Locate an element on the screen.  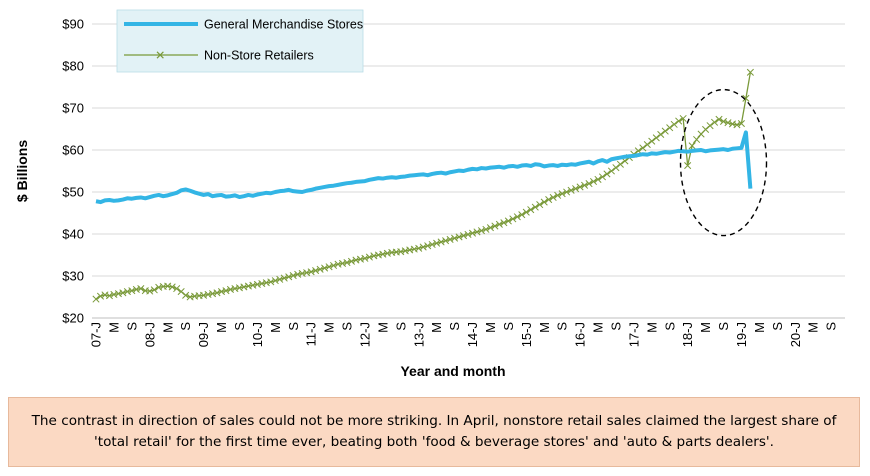
x-tick-label: 13-J is located at coordinates (418, 334).